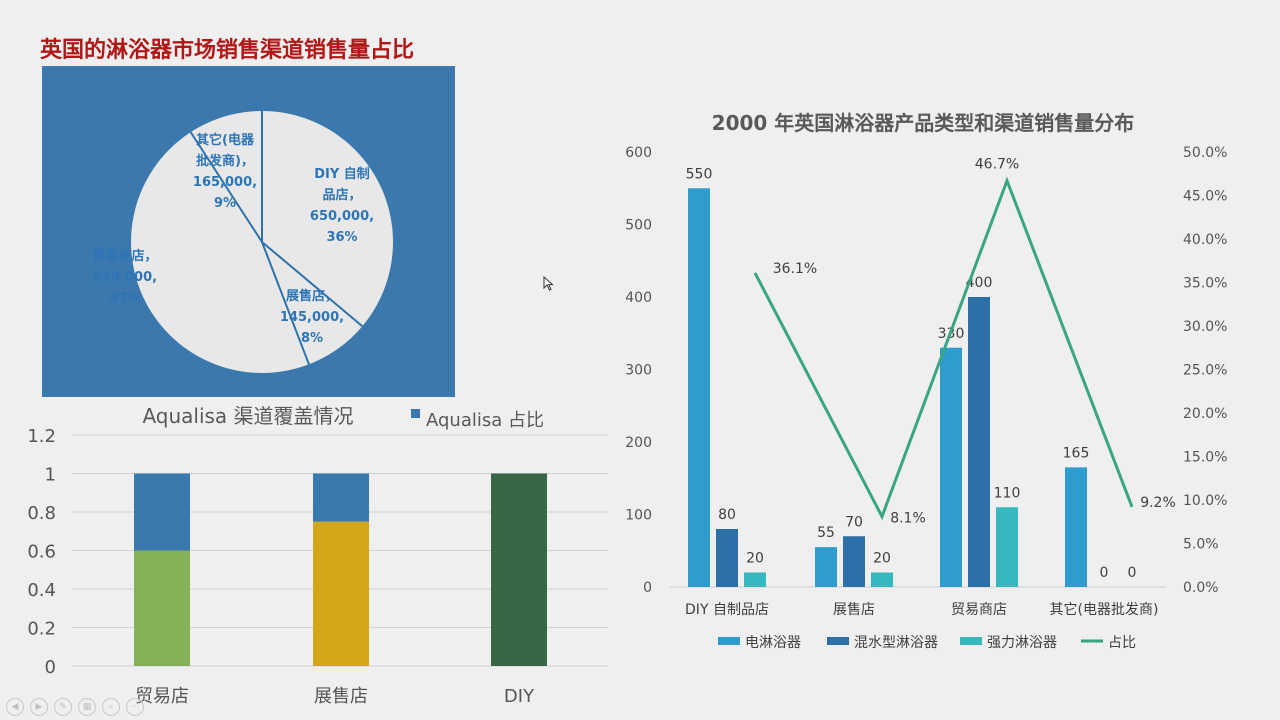 The height and width of the screenshot is (720, 1280). I want to click on combo-legend-label: 混水型淋浴器, so click(896, 643).